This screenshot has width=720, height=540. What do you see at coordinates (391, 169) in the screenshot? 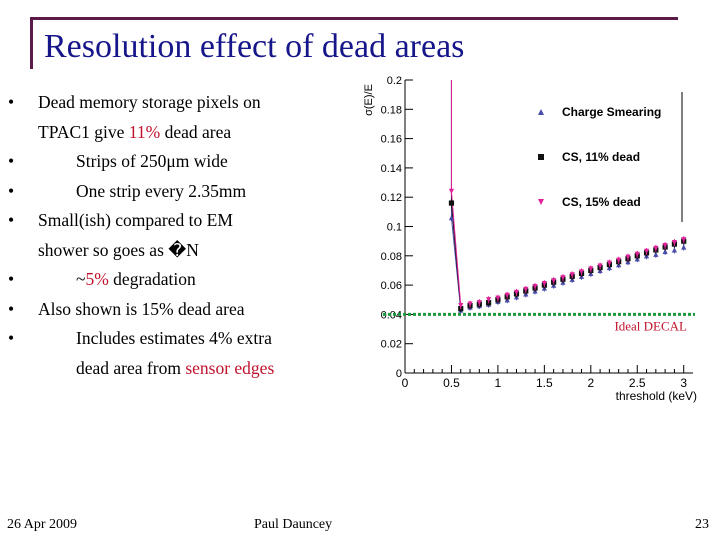
I see `y-tick-label: 0.14` at bounding box center [391, 169].